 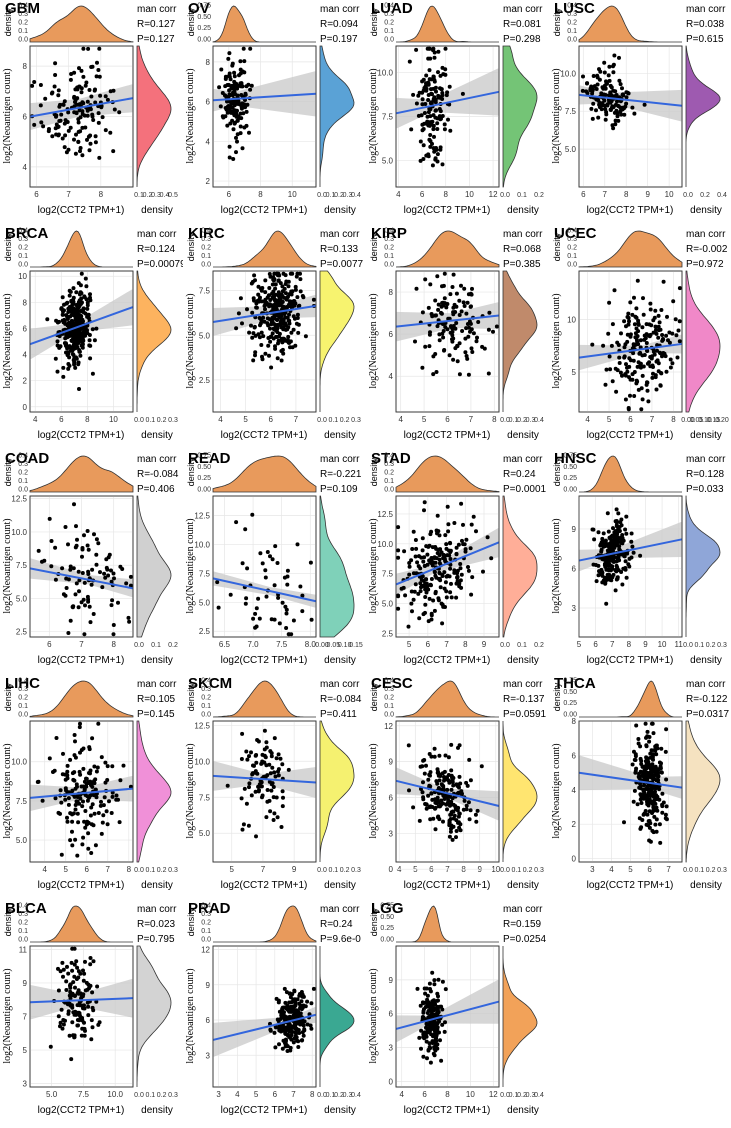 What do you see at coordinates (340, 909) in the screenshot?
I see `correlation-header: man corr` at bounding box center [340, 909].